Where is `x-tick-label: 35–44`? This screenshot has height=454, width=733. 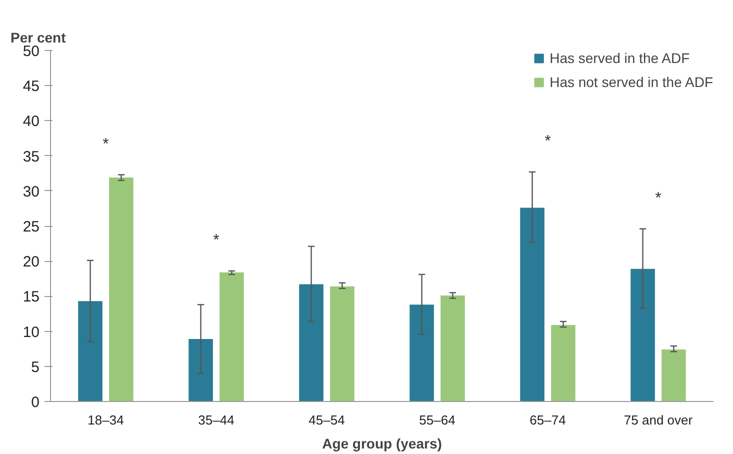 x-tick-label: 35–44 is located at coordinates (216, 420).